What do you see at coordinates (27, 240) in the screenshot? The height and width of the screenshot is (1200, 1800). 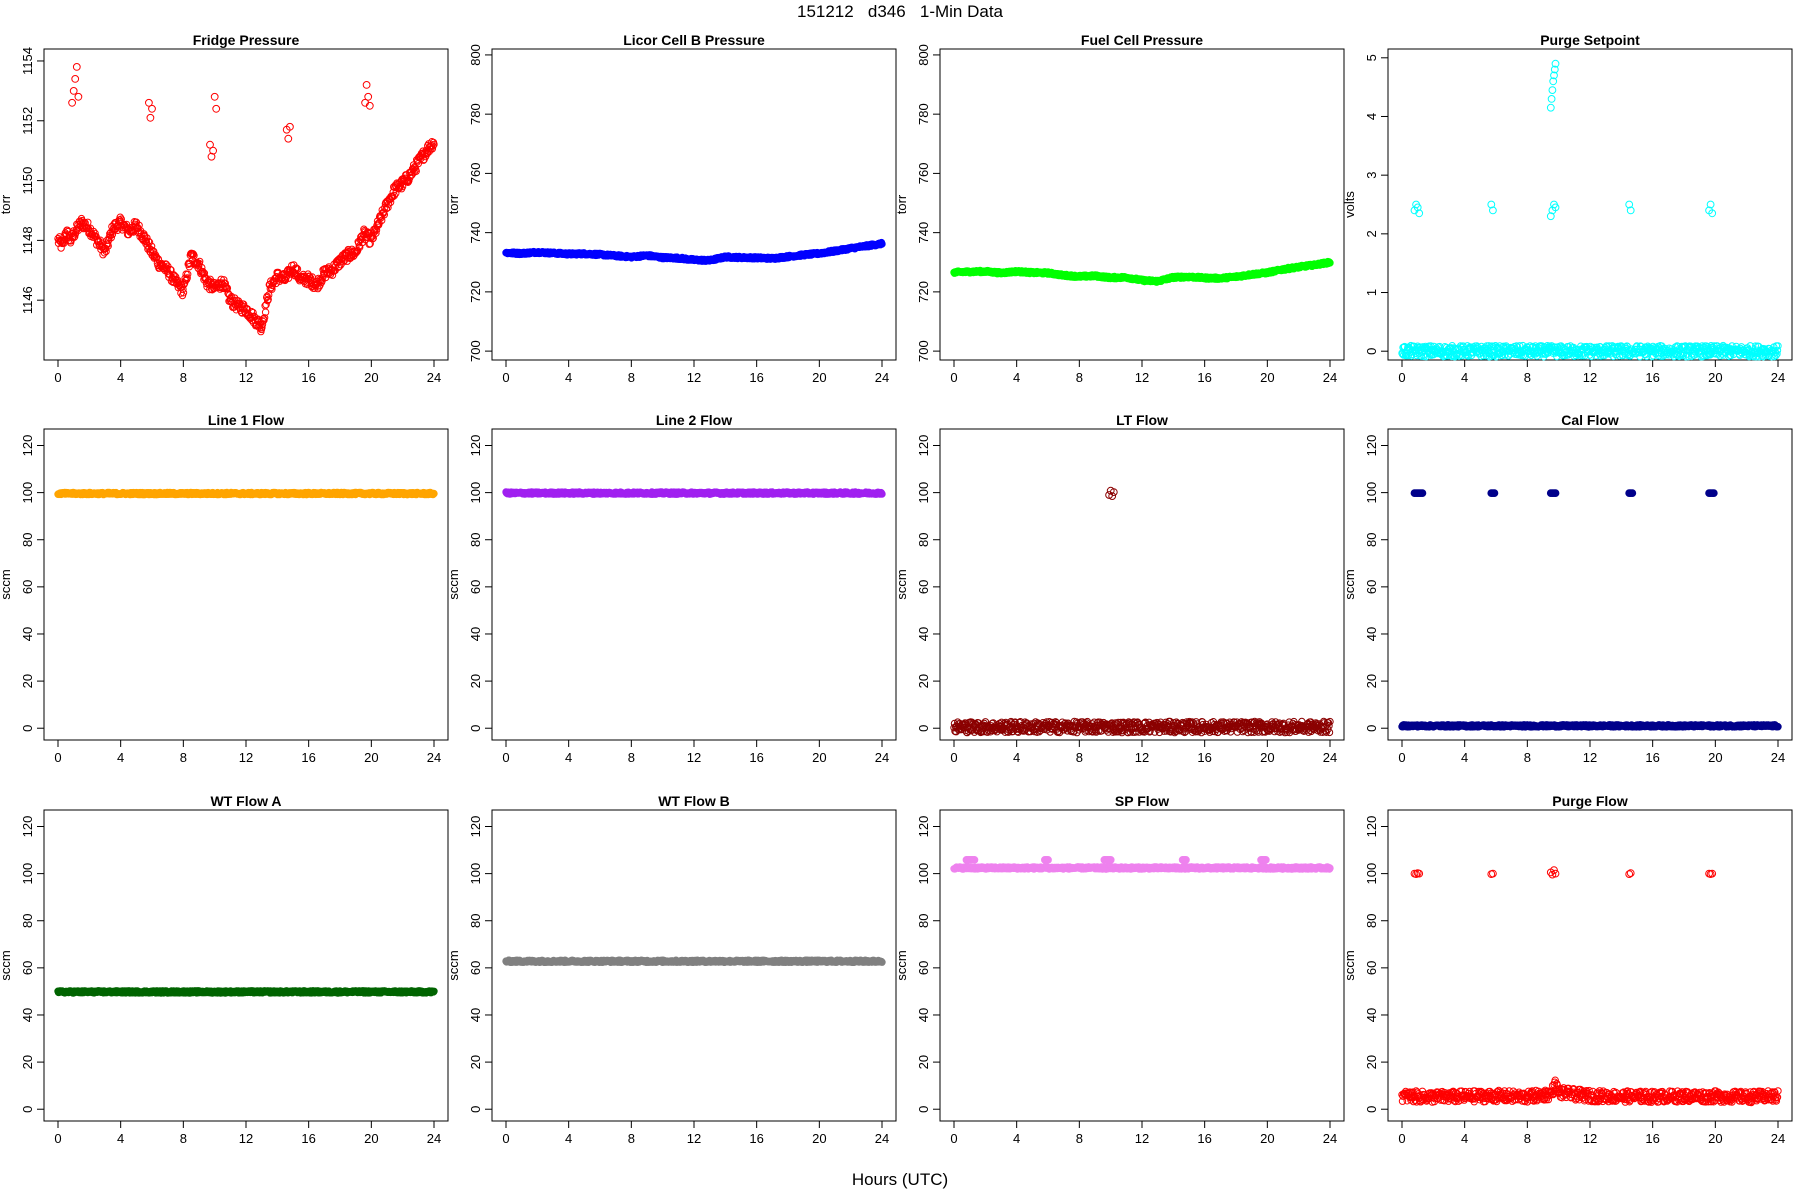 I see `y-tick-label: 1148` at bounding box center [27, 240].